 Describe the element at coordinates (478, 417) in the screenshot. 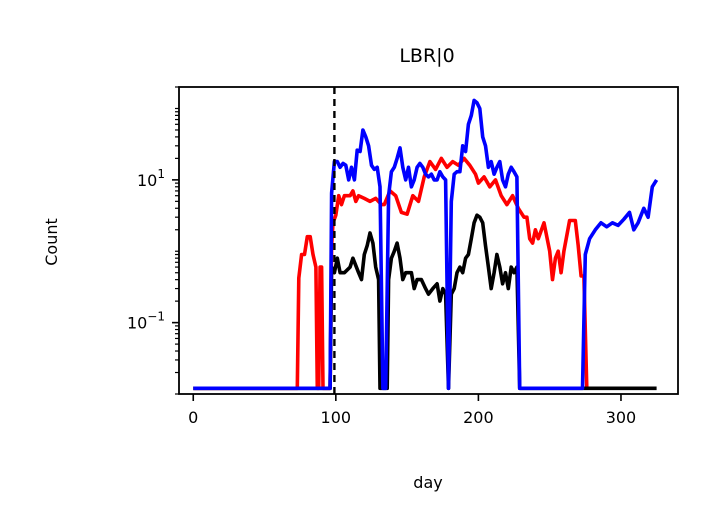

I see `x-tick-label: 200` at that location.